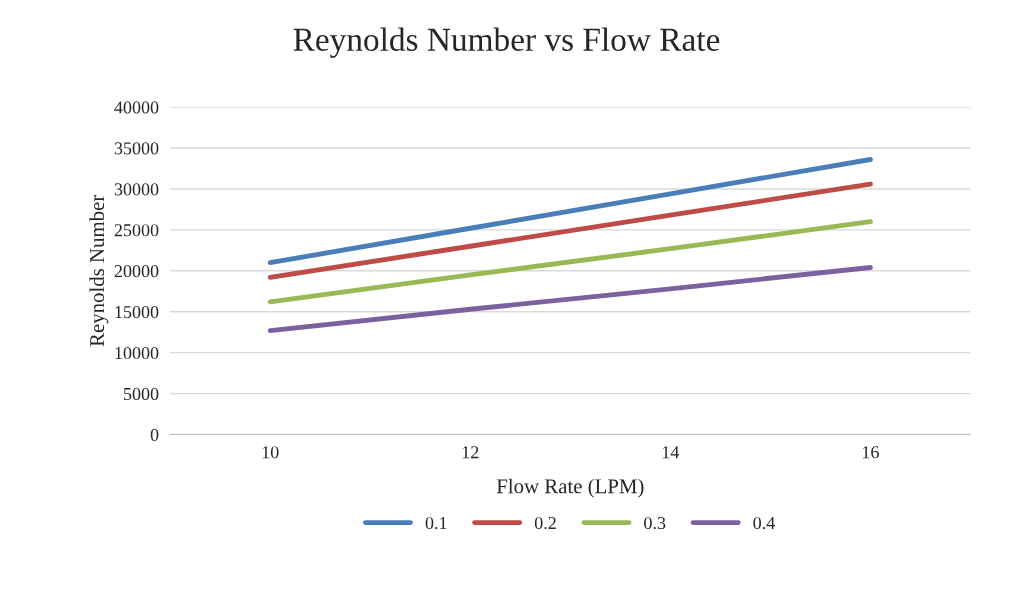 This screenshot has width=1013, height=612. I want to click on y-tick-label: 0, so click(154, 434).